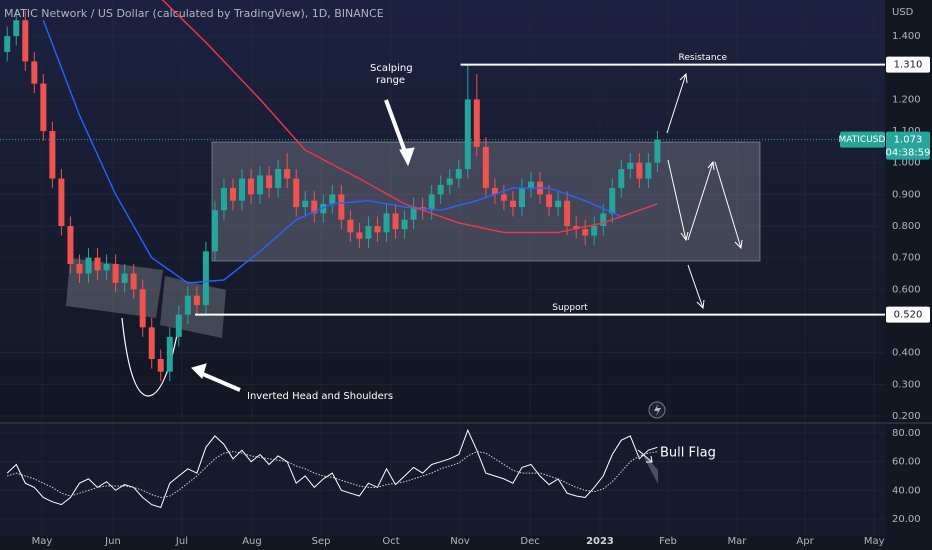 This screenshot has height=550, width=932. I want to click on y-tick-label: 40.00, so click(906, 490).